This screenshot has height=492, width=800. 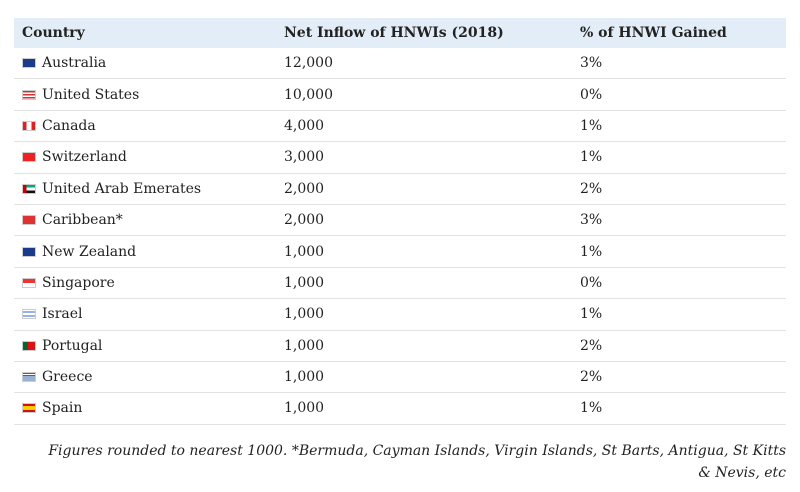 I want to click on country-cell: United States, so click(x=145, y=94).